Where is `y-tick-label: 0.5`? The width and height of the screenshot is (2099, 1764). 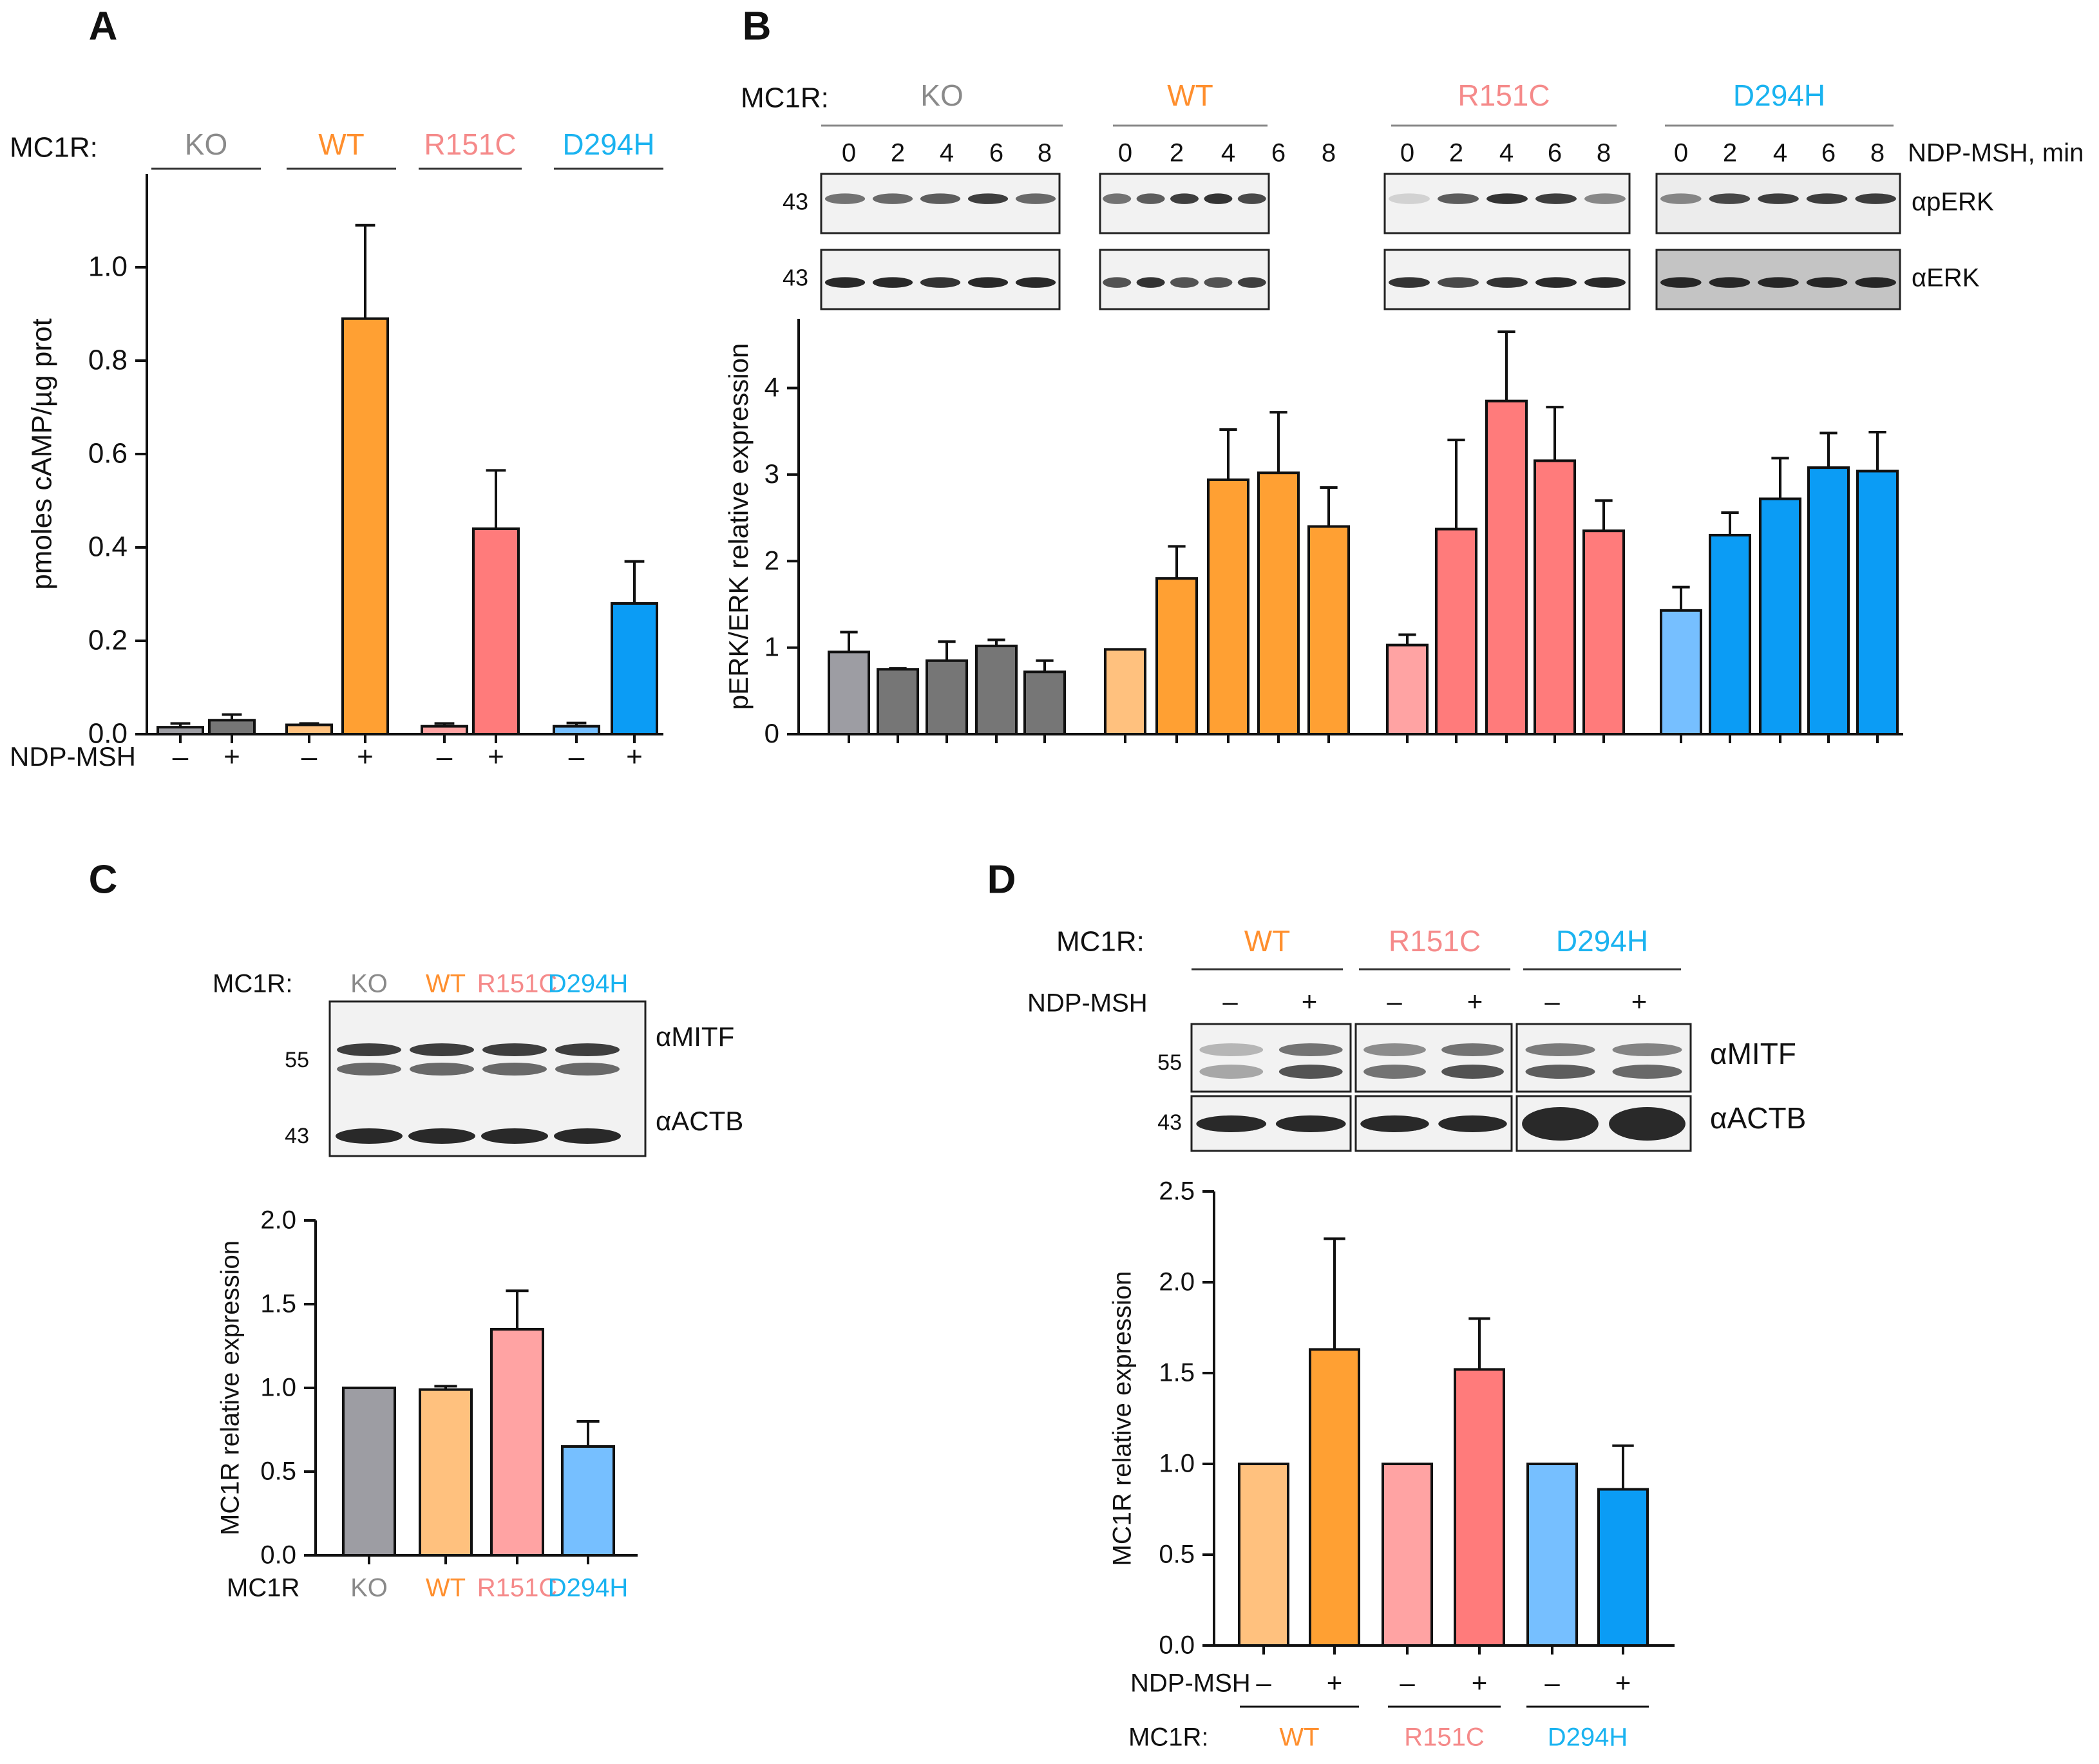
y-tick-label: 0.5 is located at coordinates (1177, 1555).